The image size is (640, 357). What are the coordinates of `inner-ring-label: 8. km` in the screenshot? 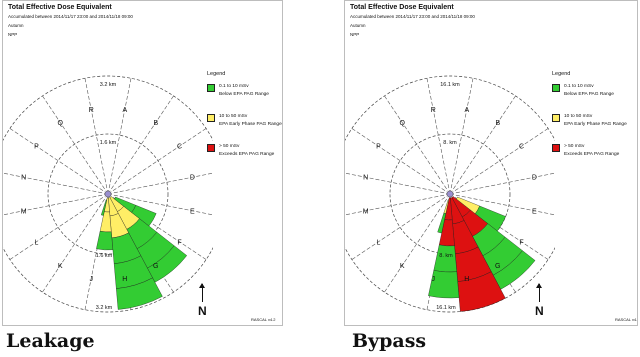 It's located at (450, 143).